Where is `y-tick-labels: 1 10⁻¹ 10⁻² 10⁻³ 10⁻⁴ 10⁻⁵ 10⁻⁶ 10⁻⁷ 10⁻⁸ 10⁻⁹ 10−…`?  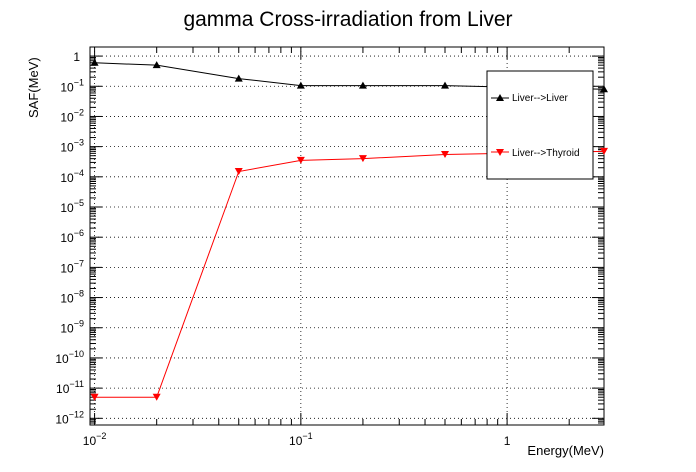
y-tick-labels: 1 10⁻¹ 10⁻² 10⁻³ 10⁻⁴ 10⁻⁵ 10⁻⁶ 10⁻⁷ 10⁻⁸ 10⁻⁹ 10−… is located at coordinates (69, 238).